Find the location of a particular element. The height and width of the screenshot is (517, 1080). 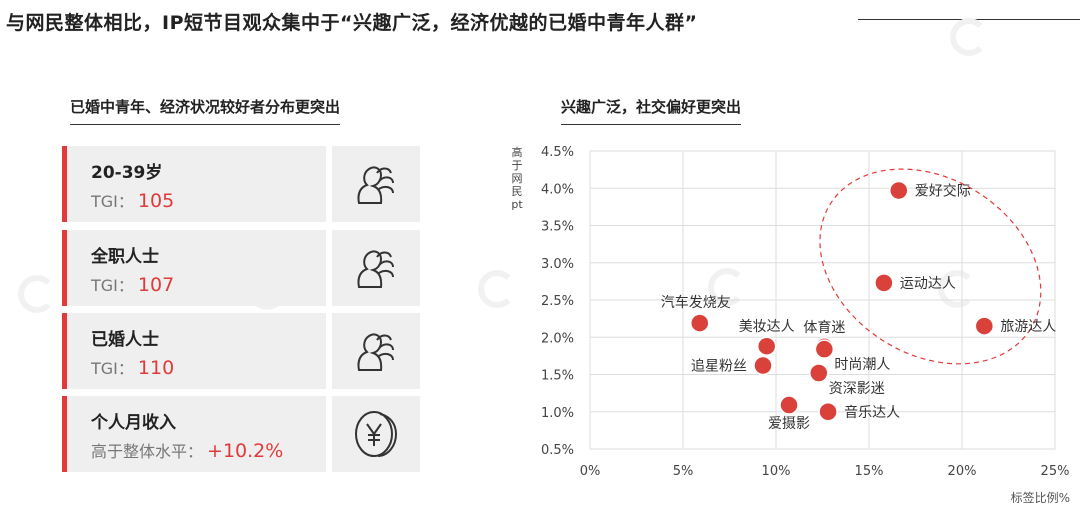

y-tick-label: 0.5% is located at coordinates (557, 450).